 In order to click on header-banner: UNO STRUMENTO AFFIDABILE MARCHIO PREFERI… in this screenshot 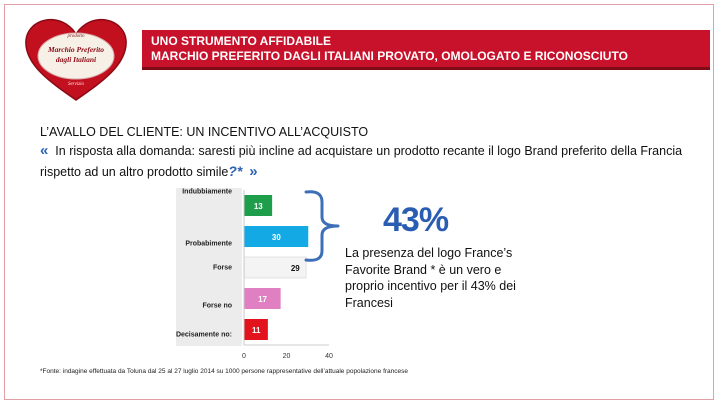, I will do `click(426, 50)`.